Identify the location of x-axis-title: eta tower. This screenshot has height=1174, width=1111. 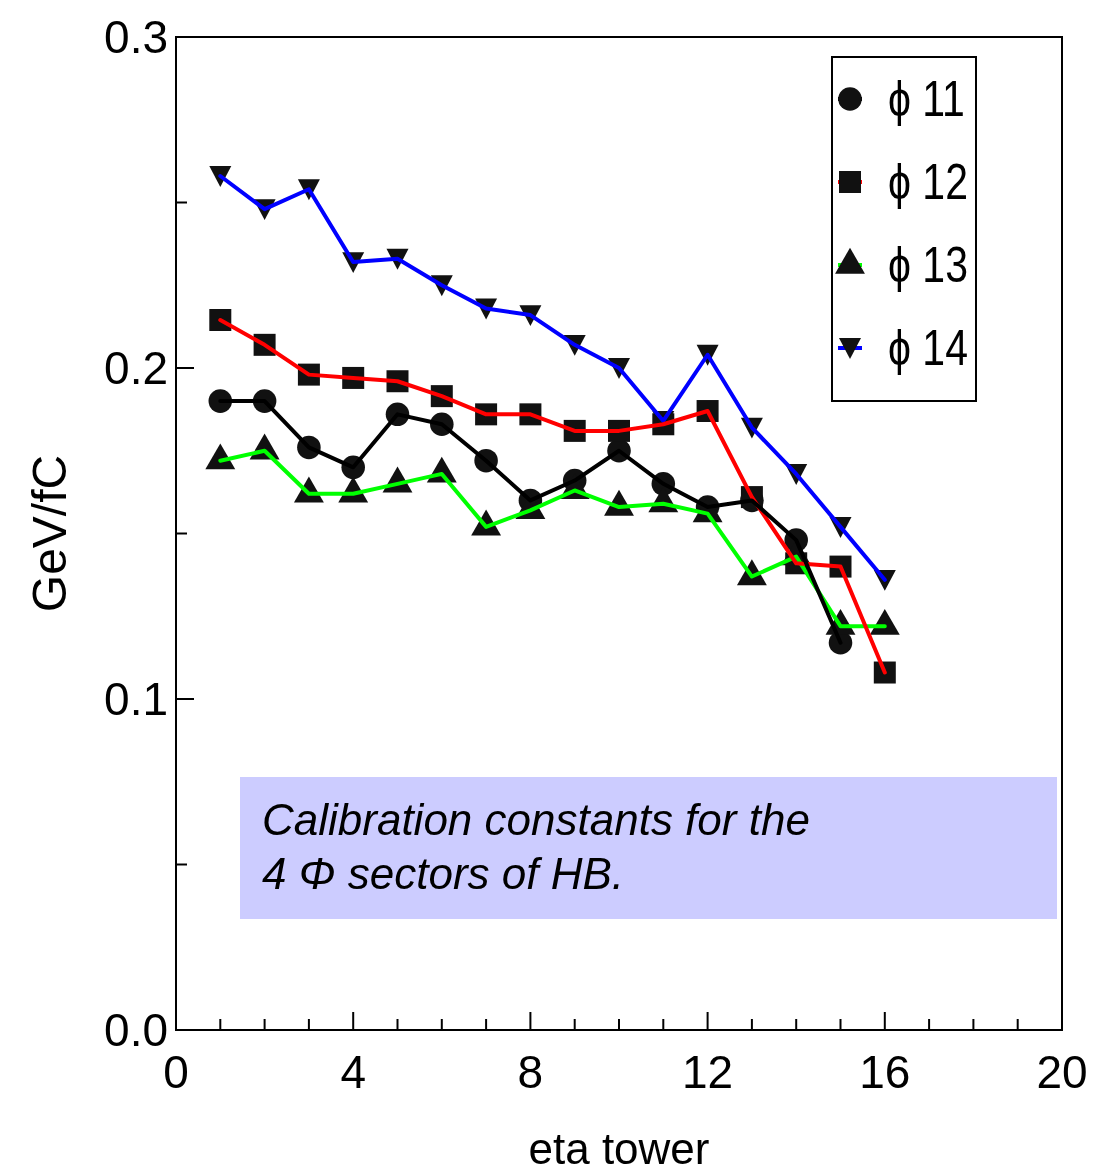
(619, 1148).